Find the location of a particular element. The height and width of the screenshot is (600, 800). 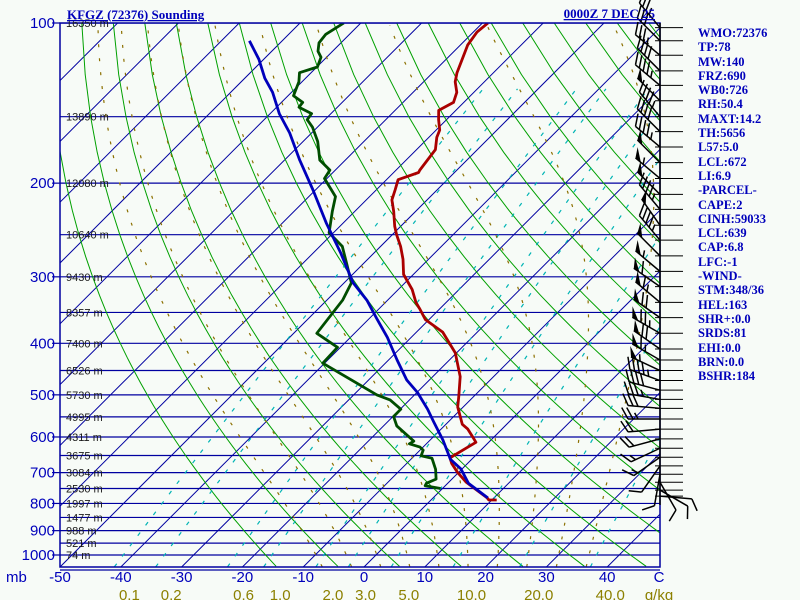

pressure-tick-label: 600 is located at coordinates (42, 437).